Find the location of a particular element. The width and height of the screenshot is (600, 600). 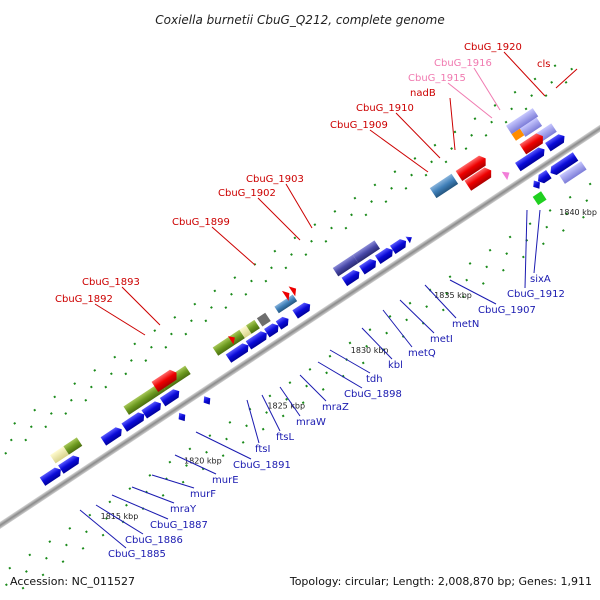

gene-label: metN is located at coordinates (465, 324).